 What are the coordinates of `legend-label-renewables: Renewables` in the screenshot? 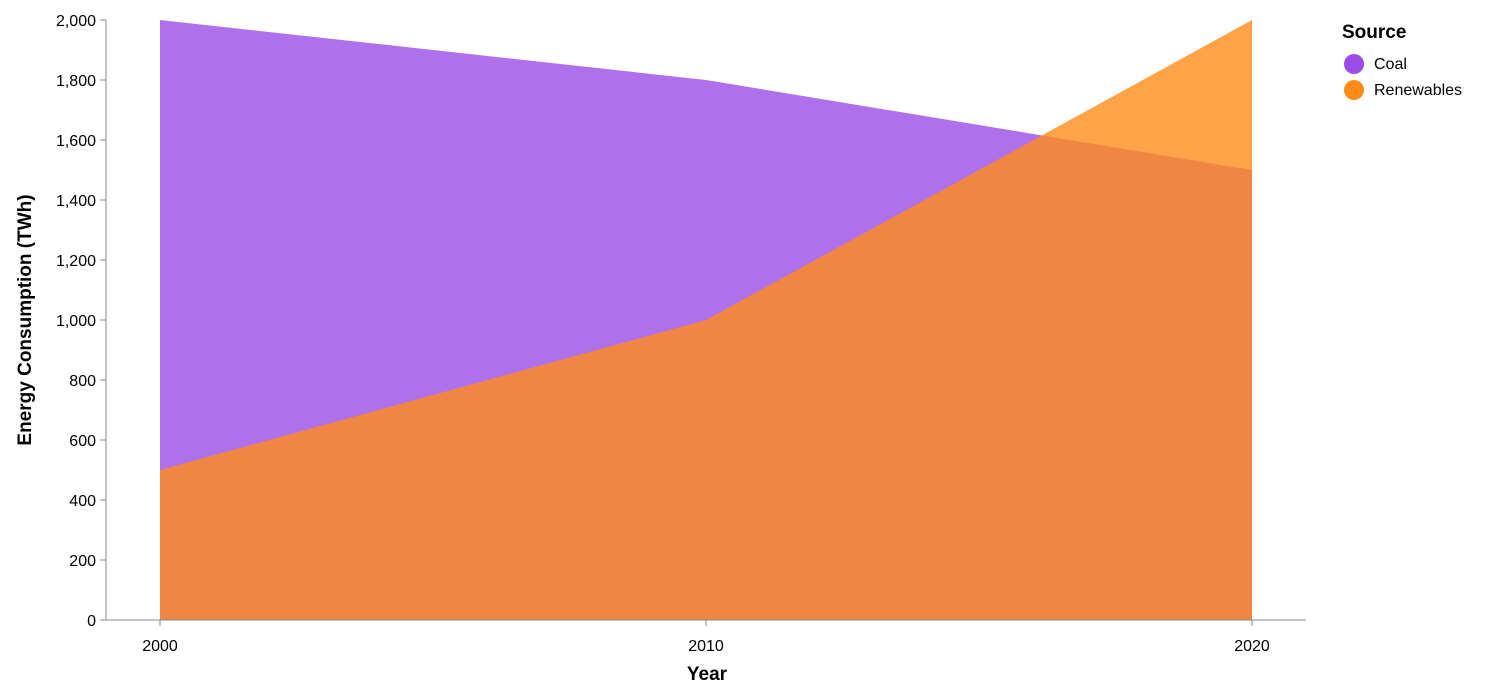 It's located at (1418, 90).